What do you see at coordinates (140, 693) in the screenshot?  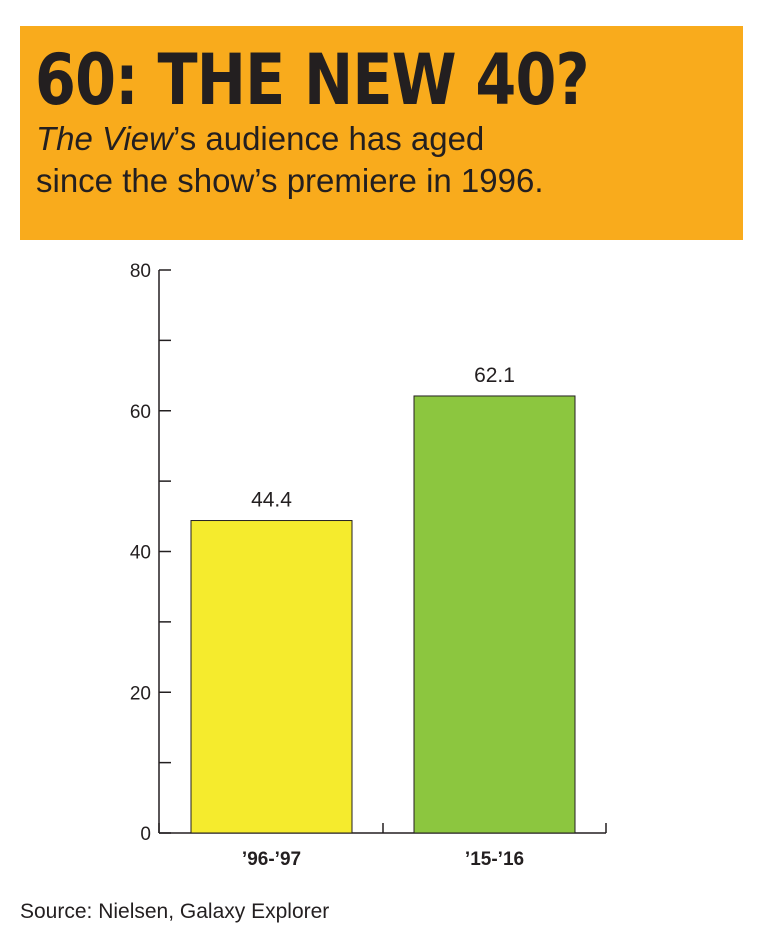 I see `y-tick-label: 20` at bounding box center [140, 693].